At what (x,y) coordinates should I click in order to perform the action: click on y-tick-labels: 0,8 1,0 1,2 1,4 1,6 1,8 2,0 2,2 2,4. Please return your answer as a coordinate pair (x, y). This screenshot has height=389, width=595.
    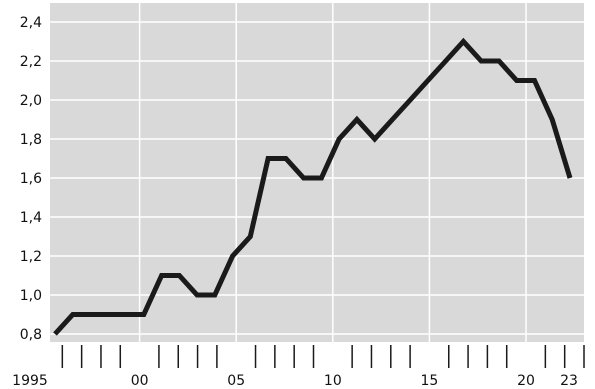
    Looking at the image, I should click on (31, 179).